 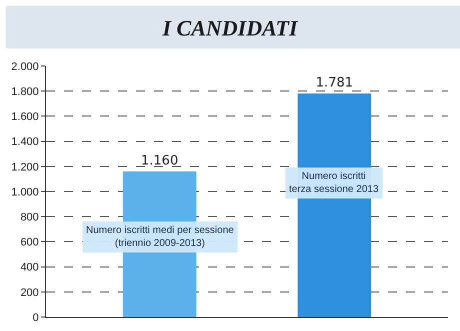 What do you see at coordinates (230, 27) in the screenshot?
I see `chart-title: I CANDIDATI` at bounding box center [230, 27].